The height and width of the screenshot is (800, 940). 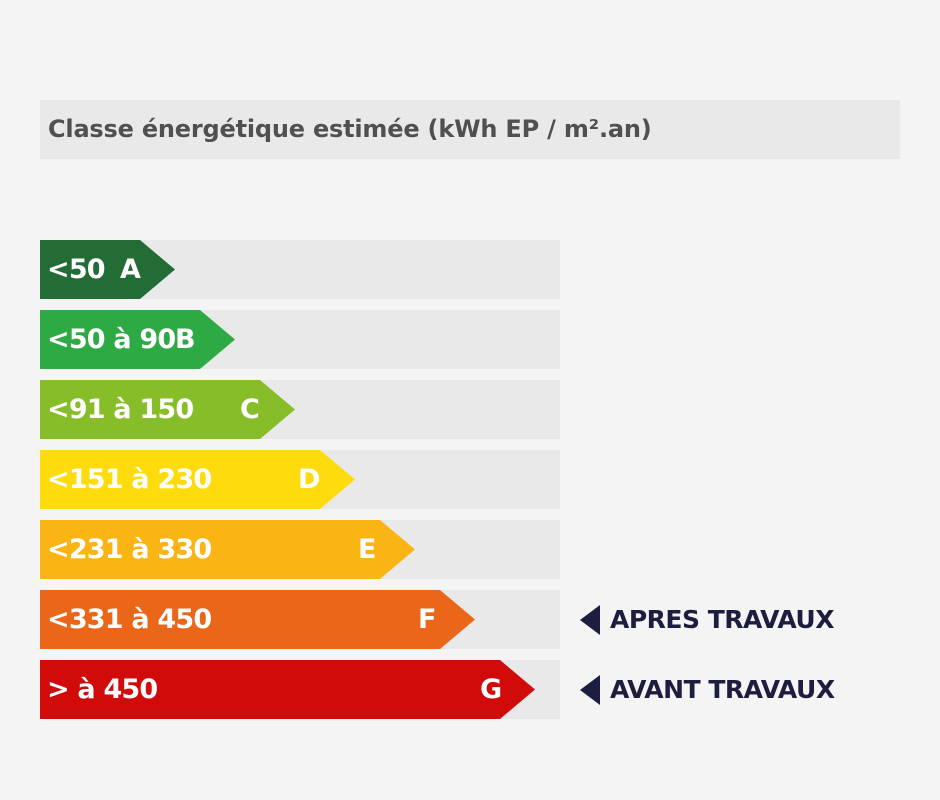 I want to click on class-bar-g: > à 450 G, so click(x=287, y=689).